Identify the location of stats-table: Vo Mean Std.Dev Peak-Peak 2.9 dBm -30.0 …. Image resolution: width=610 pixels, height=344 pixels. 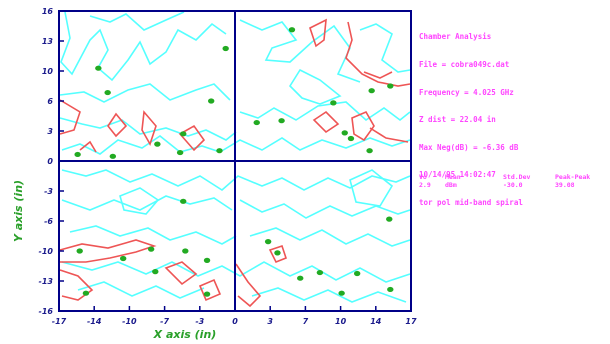
(507, 181).